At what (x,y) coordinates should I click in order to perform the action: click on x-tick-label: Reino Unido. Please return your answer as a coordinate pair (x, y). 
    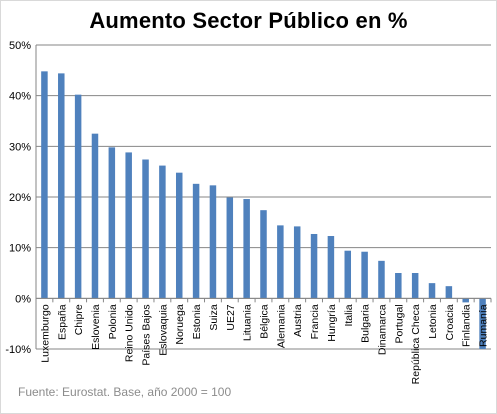
    Looking at the image, I should click on (130, 333).